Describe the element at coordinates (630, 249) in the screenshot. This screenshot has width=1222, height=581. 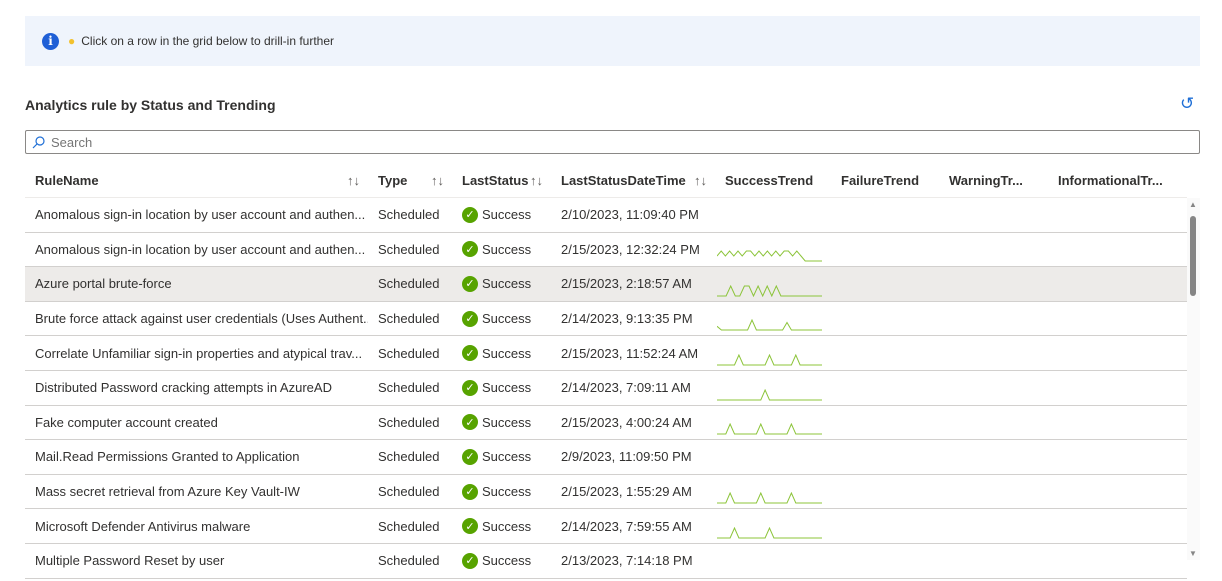
I see `status-datetime: 2/15/2023, 12:32:24 PM` at that location.